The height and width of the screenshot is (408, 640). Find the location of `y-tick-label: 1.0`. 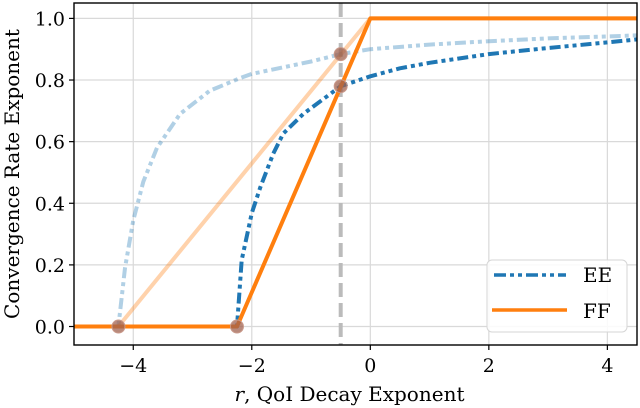

y-tick-label: 1.0 is located at coordinates (50, 19).